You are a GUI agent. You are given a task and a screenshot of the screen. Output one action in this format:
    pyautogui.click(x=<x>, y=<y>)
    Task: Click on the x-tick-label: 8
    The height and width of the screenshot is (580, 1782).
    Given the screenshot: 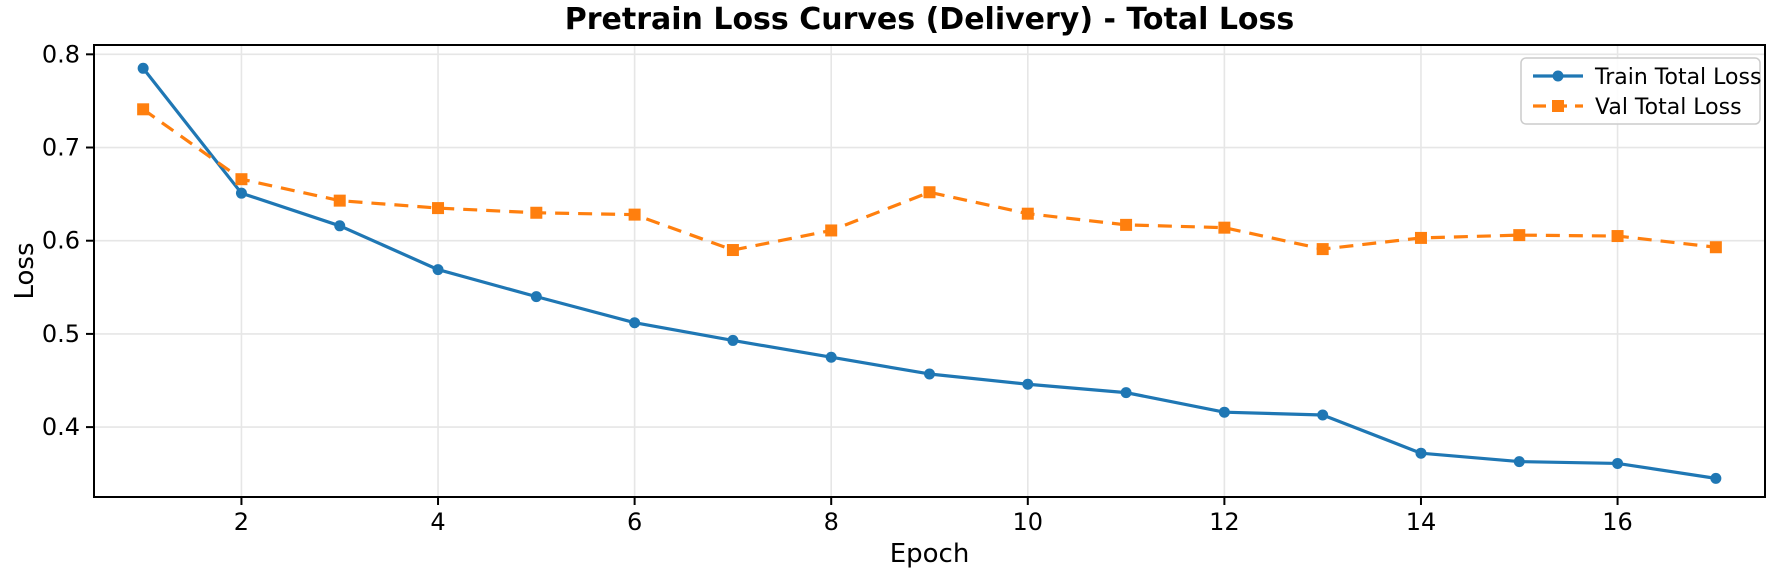 What is the action you would take?
    pyautogui.click(x=831, y=522)
    